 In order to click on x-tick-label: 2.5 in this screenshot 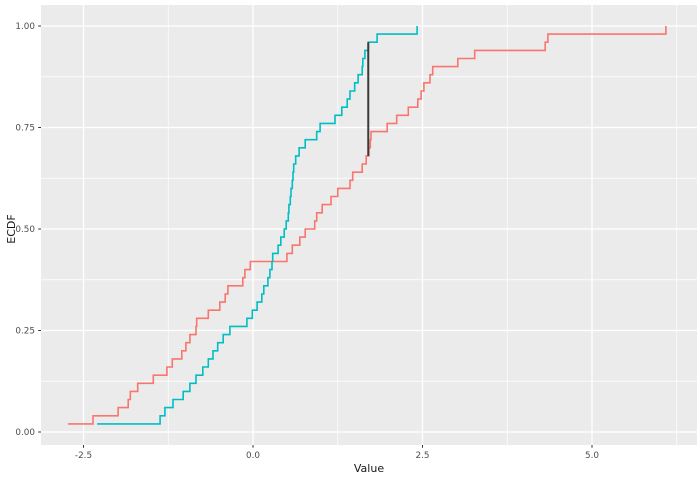, I will do `click(423, 456)`.